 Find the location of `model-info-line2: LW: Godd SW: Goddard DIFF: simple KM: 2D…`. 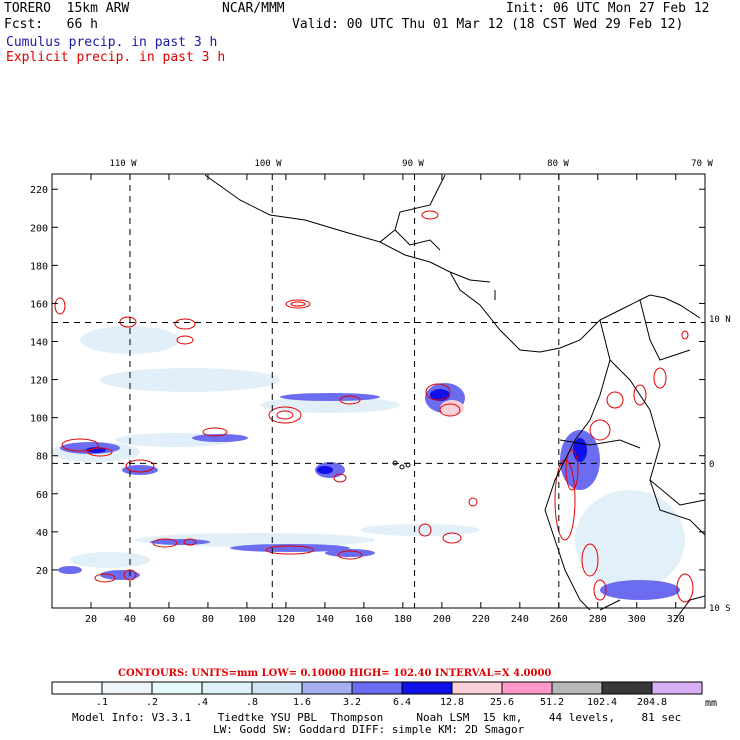

model-info-line2: LW: Godd SW: Goddard DIFF: simple KM: 2D… is located at coordinates (369, 729).